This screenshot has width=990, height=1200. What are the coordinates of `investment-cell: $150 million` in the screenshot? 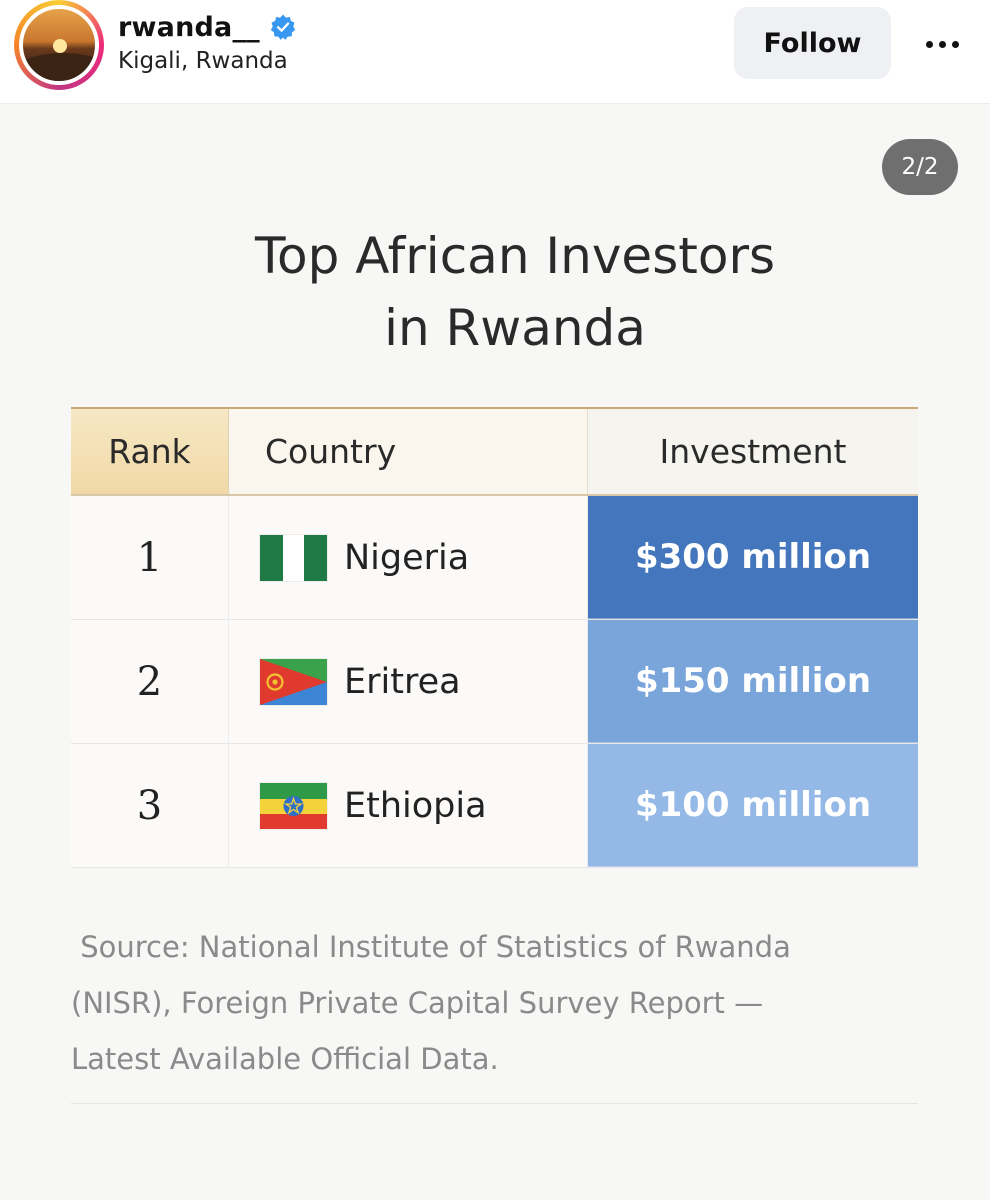 It's located at (753, 681).